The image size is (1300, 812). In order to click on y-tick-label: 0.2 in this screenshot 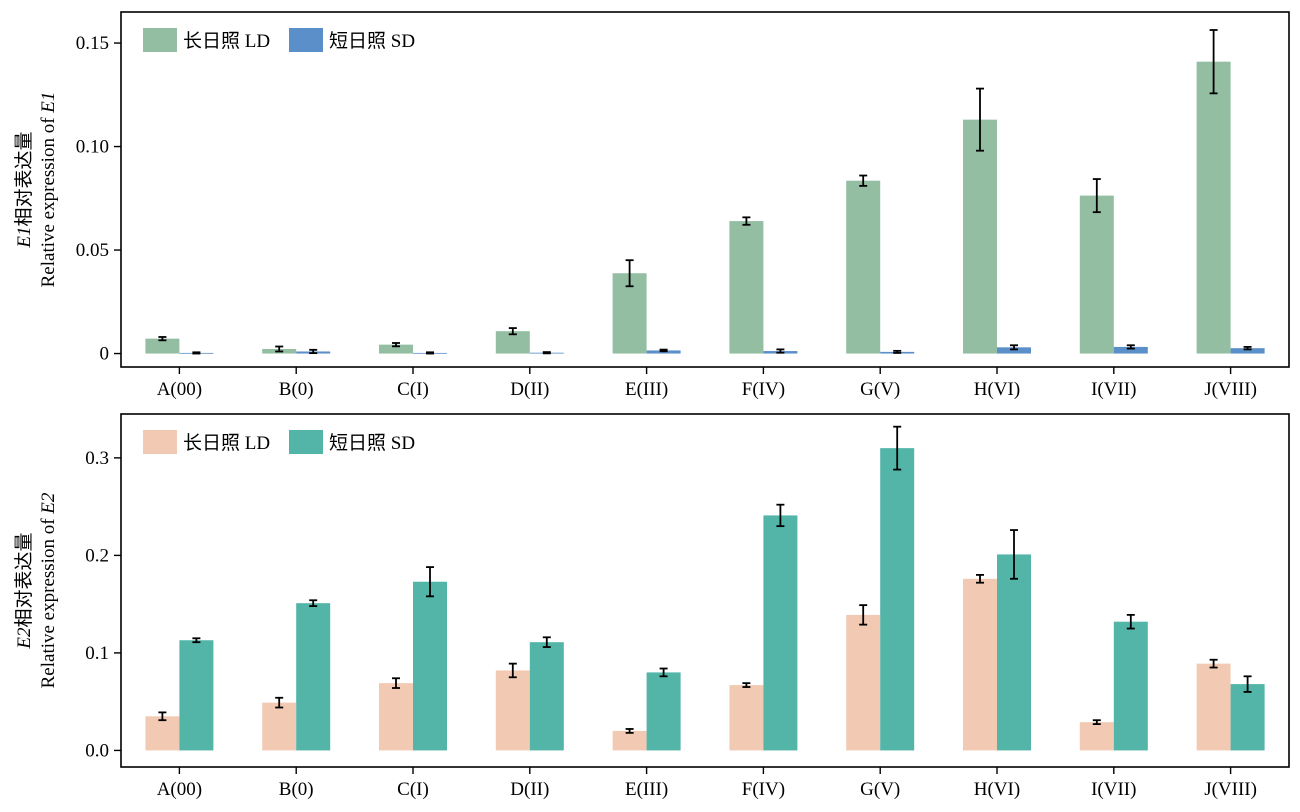, I will do `click(97, 555)`.